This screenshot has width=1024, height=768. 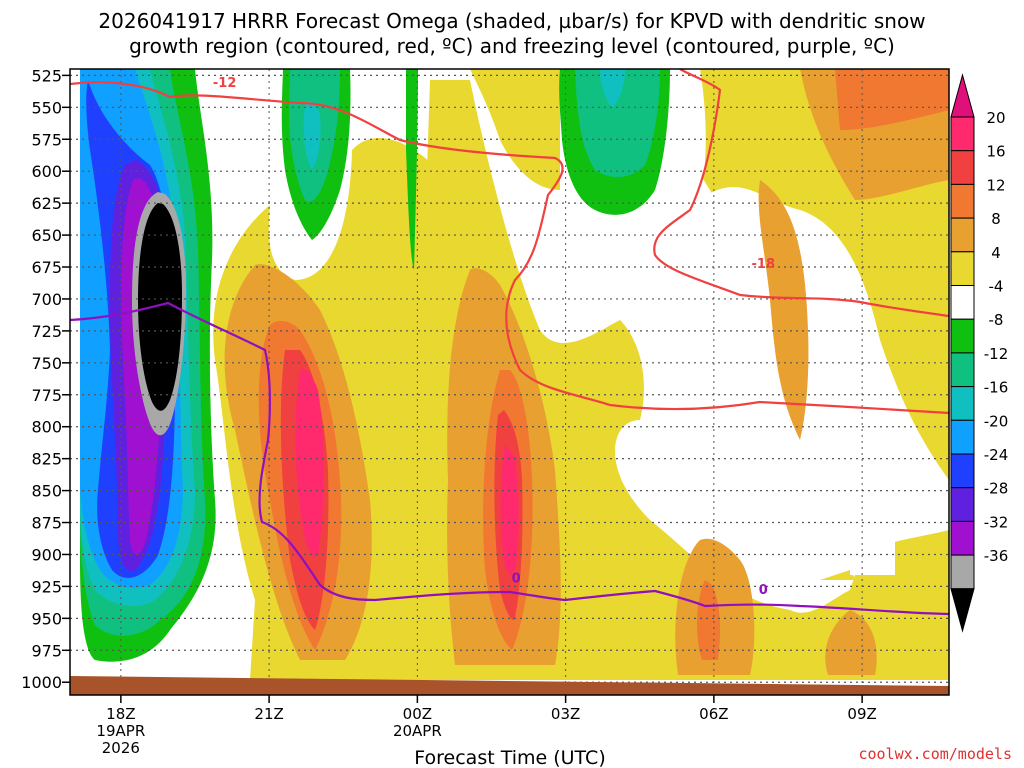 What do you see at coordinates (996, 522) in the screenshot?
I see `colorbar-label: -32` at bounding box center [996, 522].